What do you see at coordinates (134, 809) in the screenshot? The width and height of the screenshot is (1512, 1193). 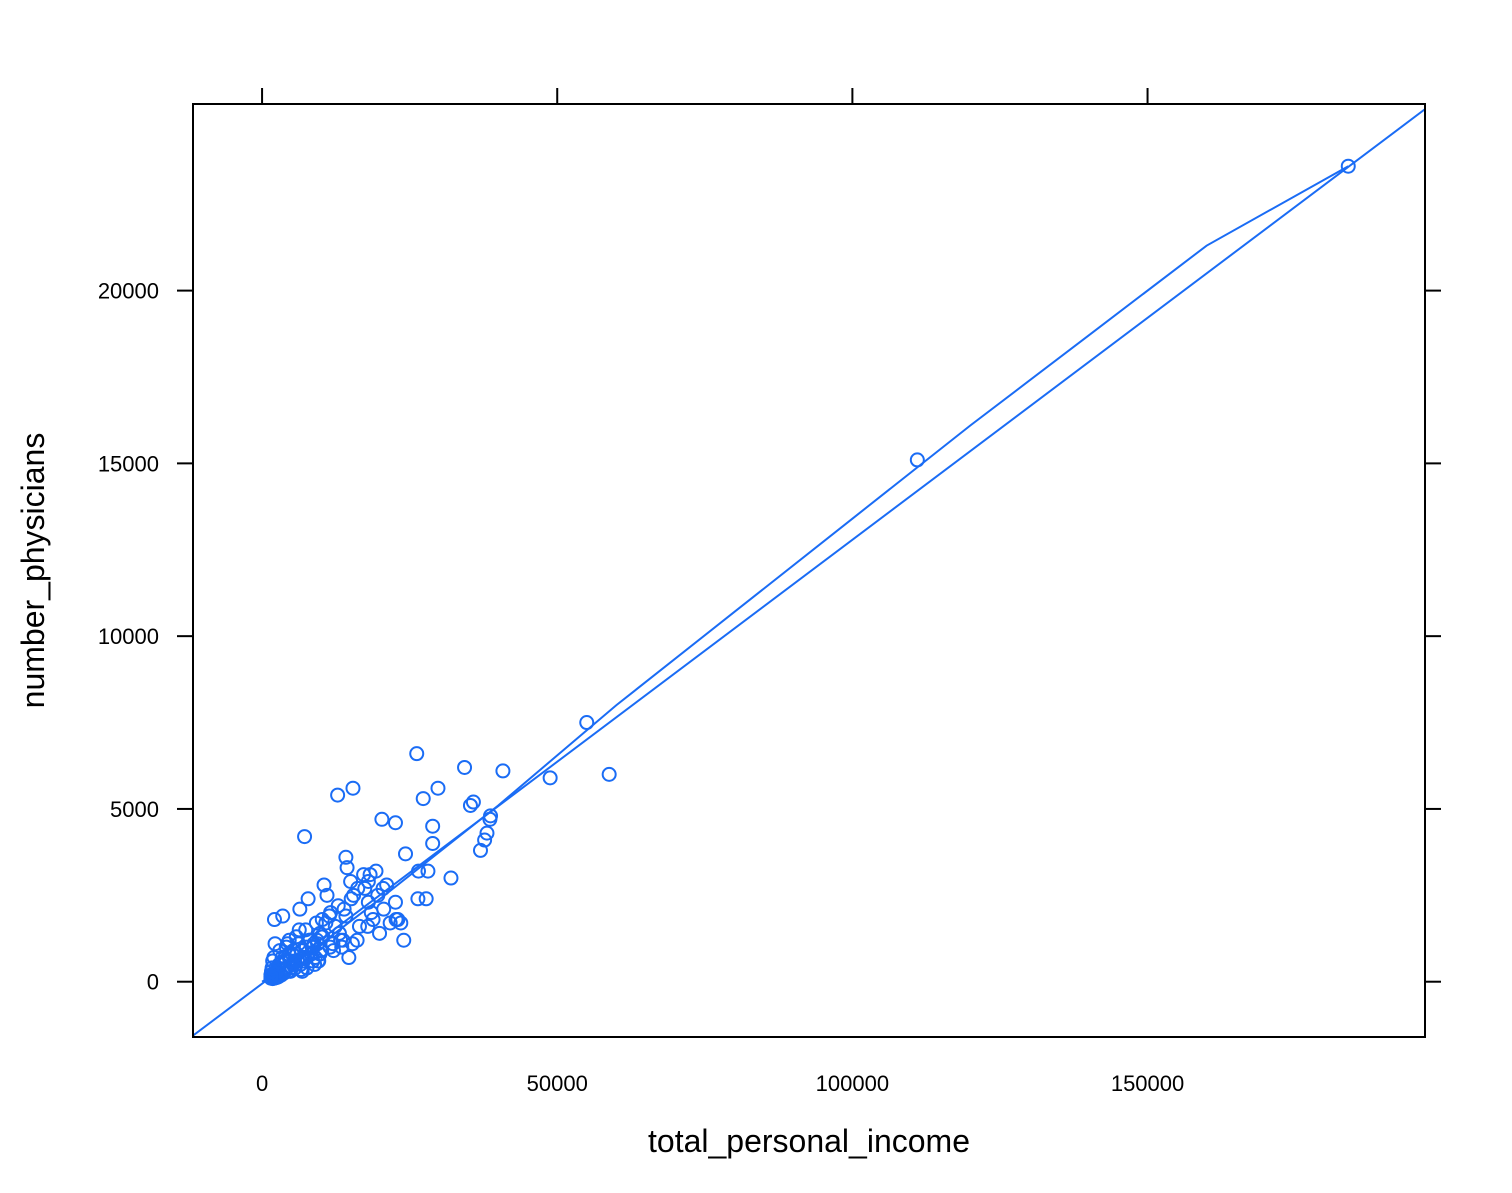 I see `y-tick-label: 5000` at bounding box center [134, 809].